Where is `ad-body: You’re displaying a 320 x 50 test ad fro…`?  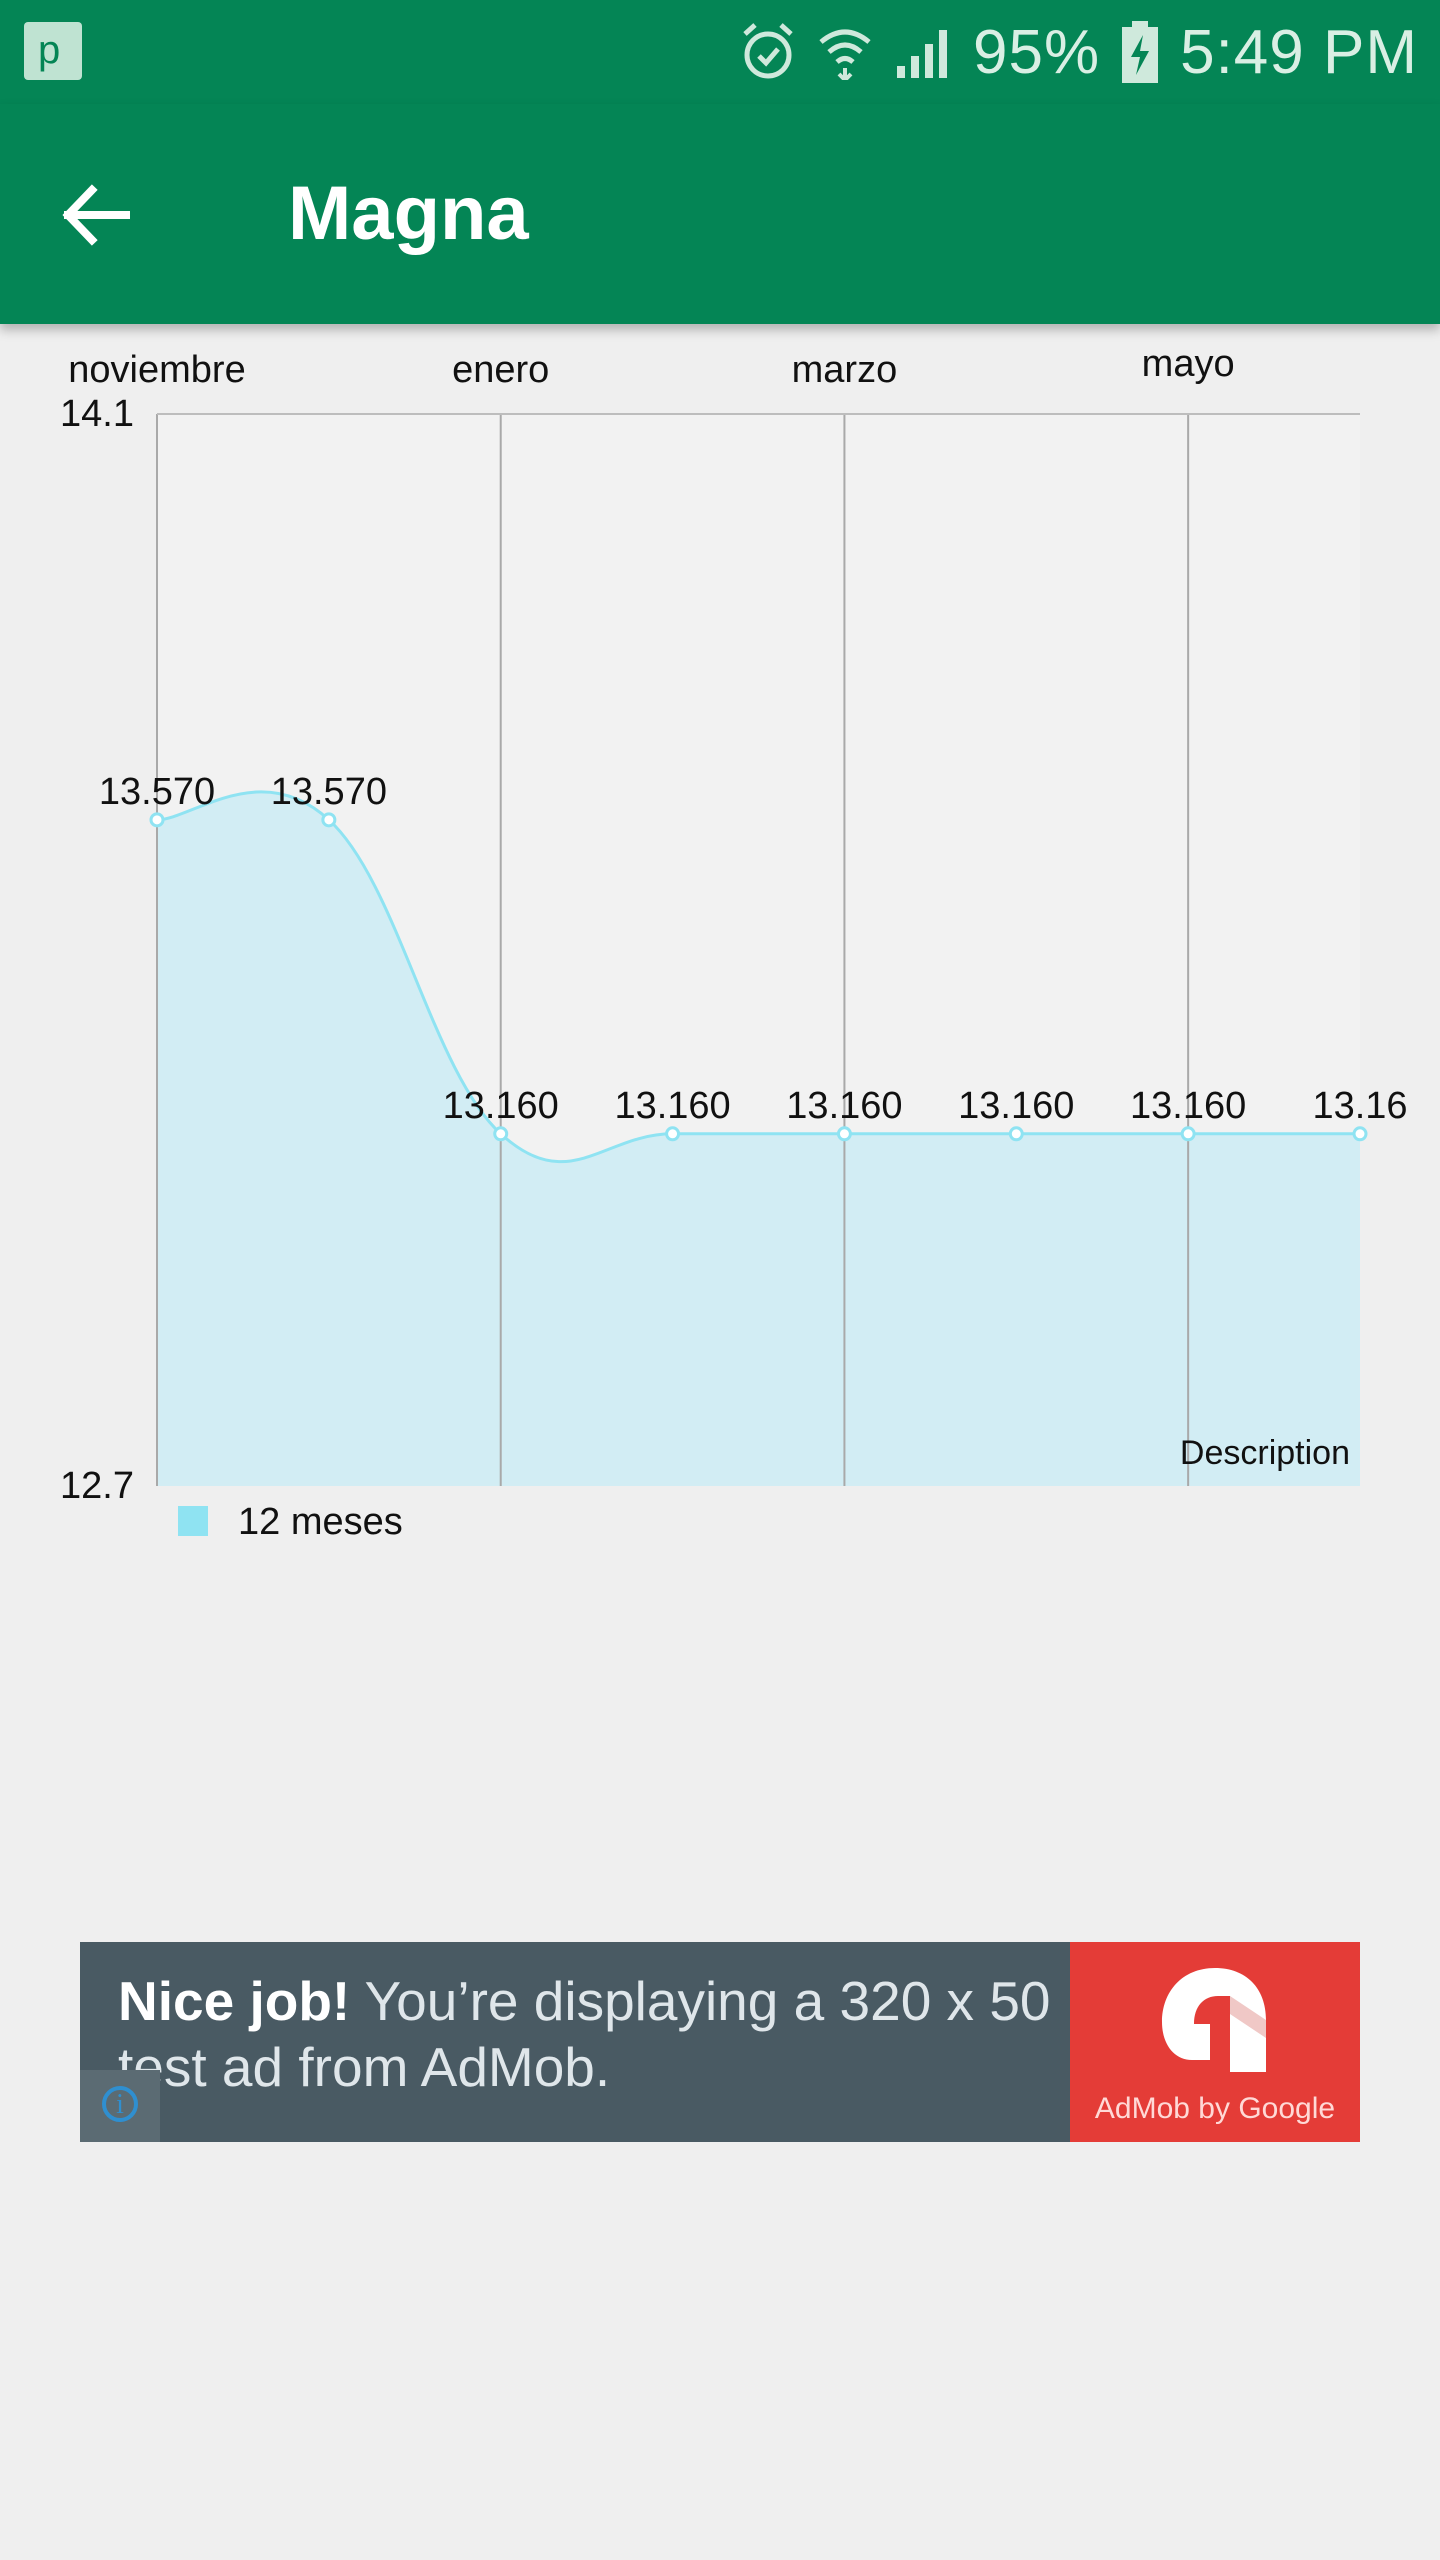
ad-body: You’re displaying a 320 x 50 test ad fro… is located at coordinates (584, 2034).